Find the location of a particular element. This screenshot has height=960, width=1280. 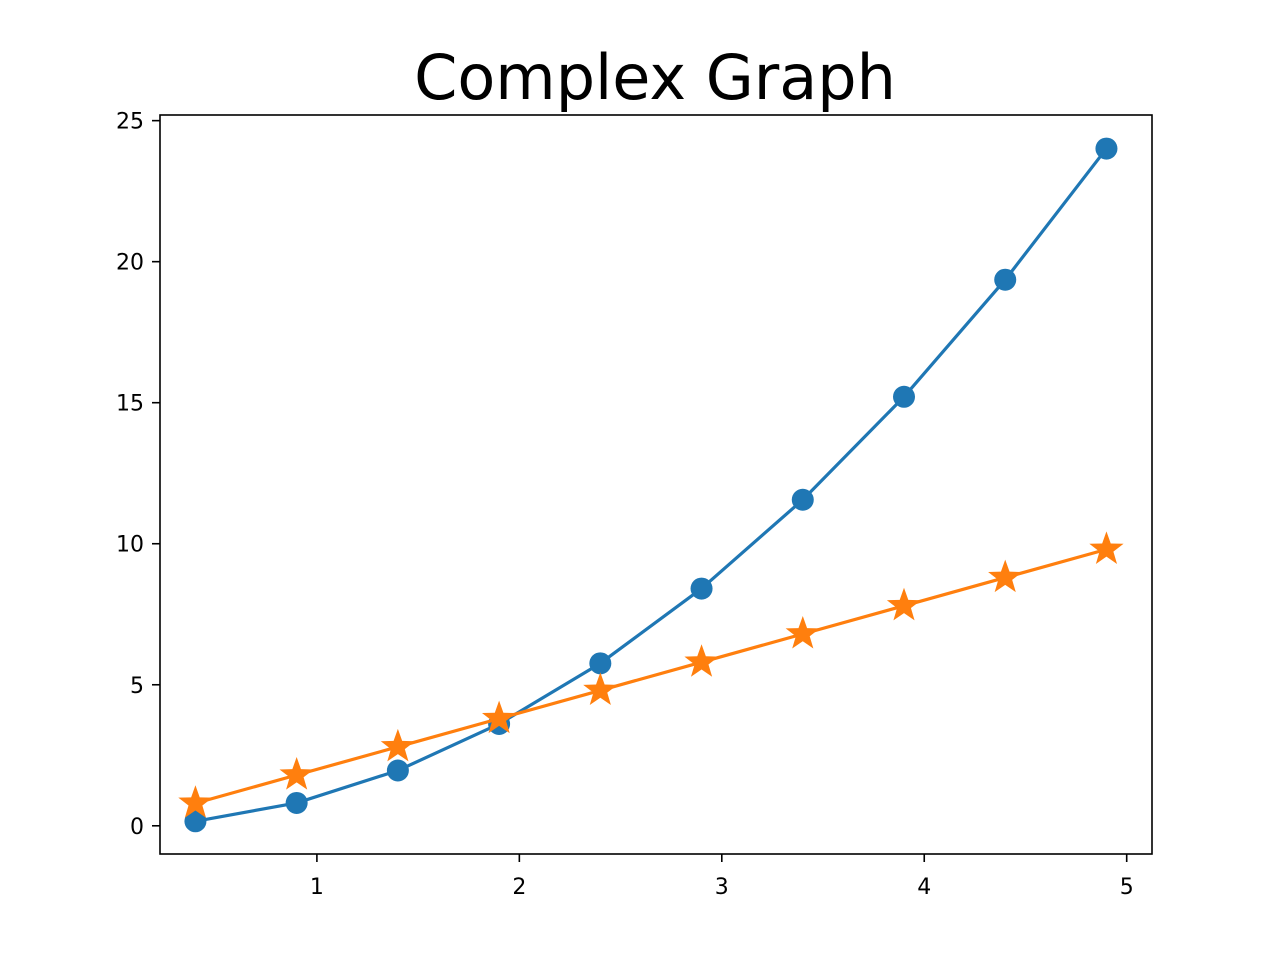

x-tick-label: 3 is located at coordinates (722, 887).